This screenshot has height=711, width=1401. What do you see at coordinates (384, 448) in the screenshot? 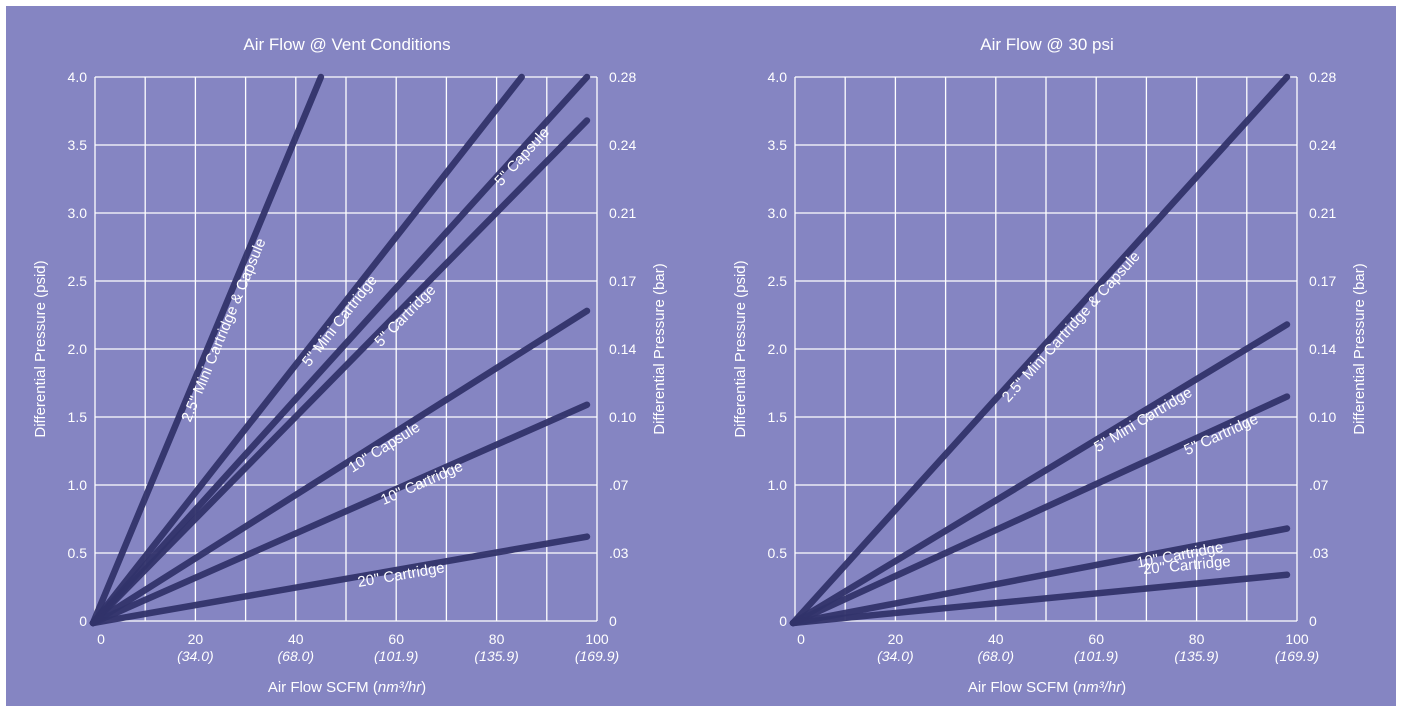
I see `series-label: 10" Capsule` at bounding box center [384, 448].